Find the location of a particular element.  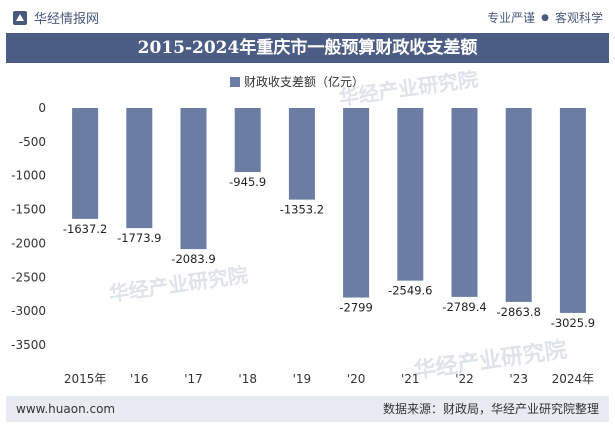

slogan: 专业严谨 ● 客观科学 is located at coordinates (545, 17).